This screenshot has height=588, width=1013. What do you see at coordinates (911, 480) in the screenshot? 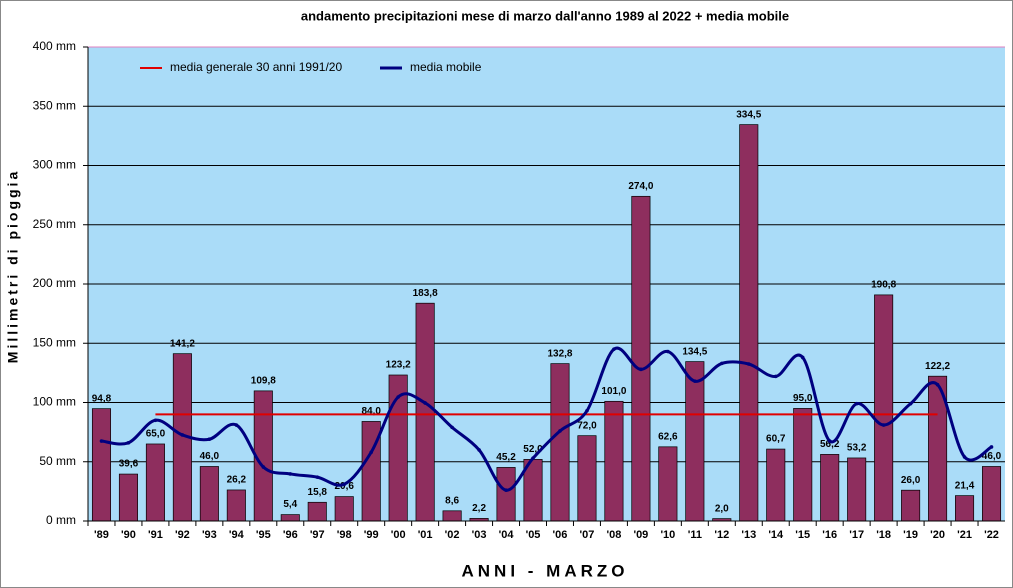
I see `data-label: 26,0` at bounding box center [911, 480].